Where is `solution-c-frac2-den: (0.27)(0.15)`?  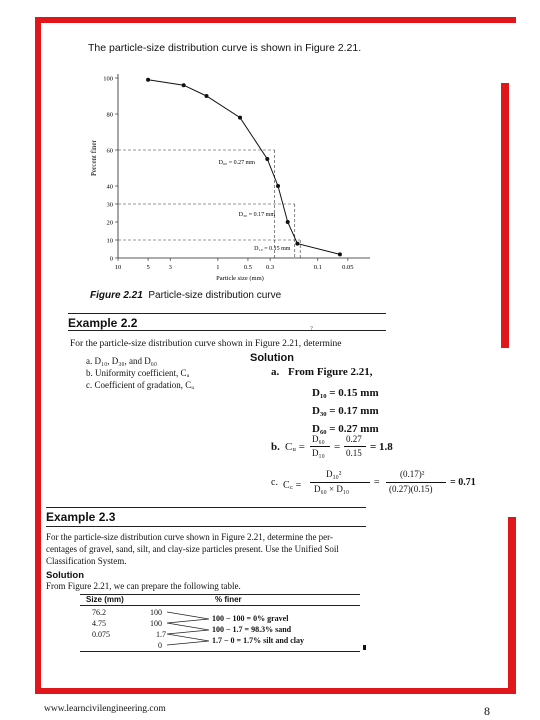
solution-c-frac2-den: (0.27)(0.15) is located at coordinates (411, 489).